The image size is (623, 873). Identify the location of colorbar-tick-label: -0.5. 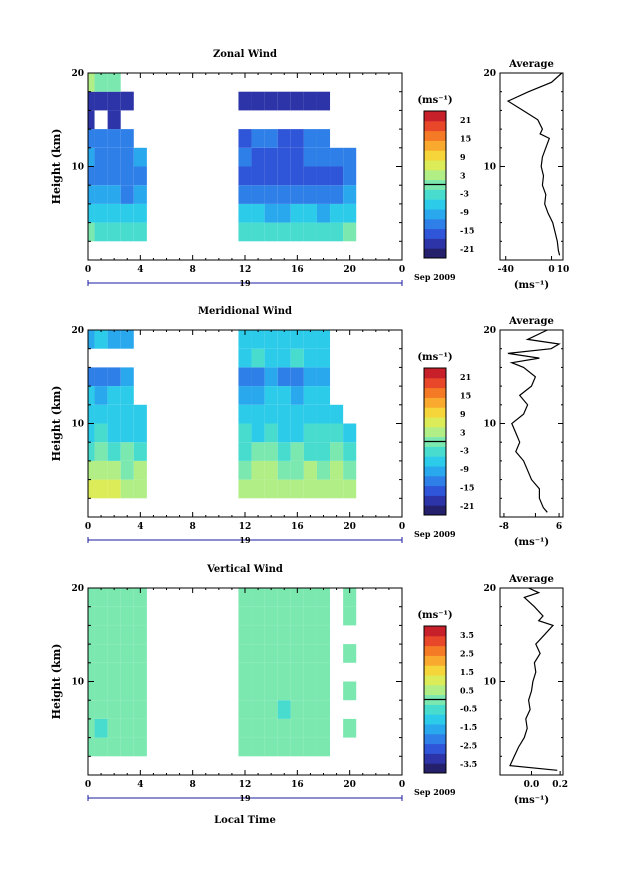
(468, 709).